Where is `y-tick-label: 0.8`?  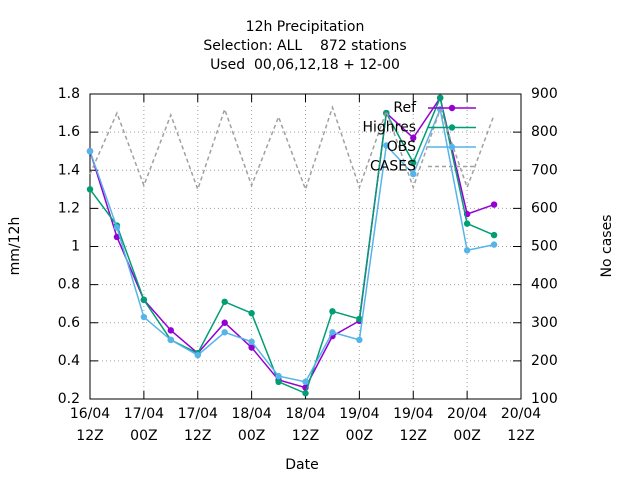 y-tick-label: 0.8 is located at coordinates (69, 285).